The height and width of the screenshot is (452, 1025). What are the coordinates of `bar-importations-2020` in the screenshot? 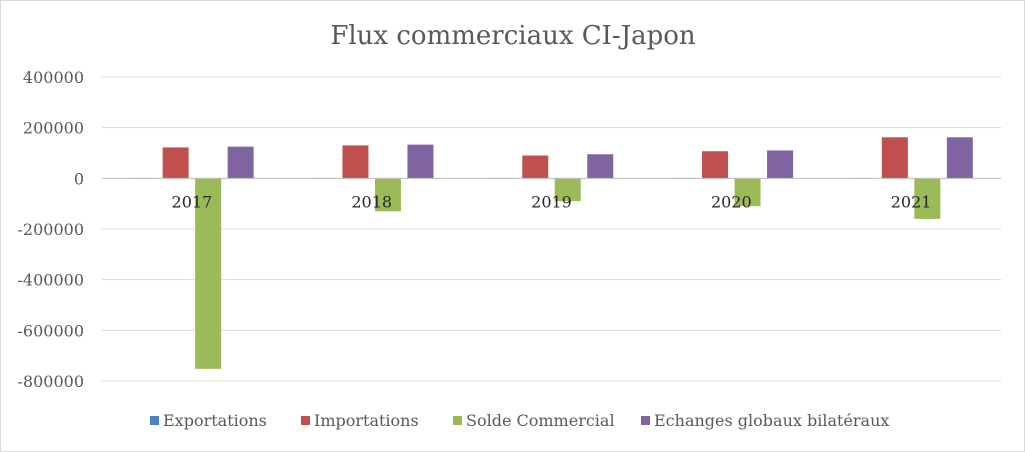 It's located at (715, 165).